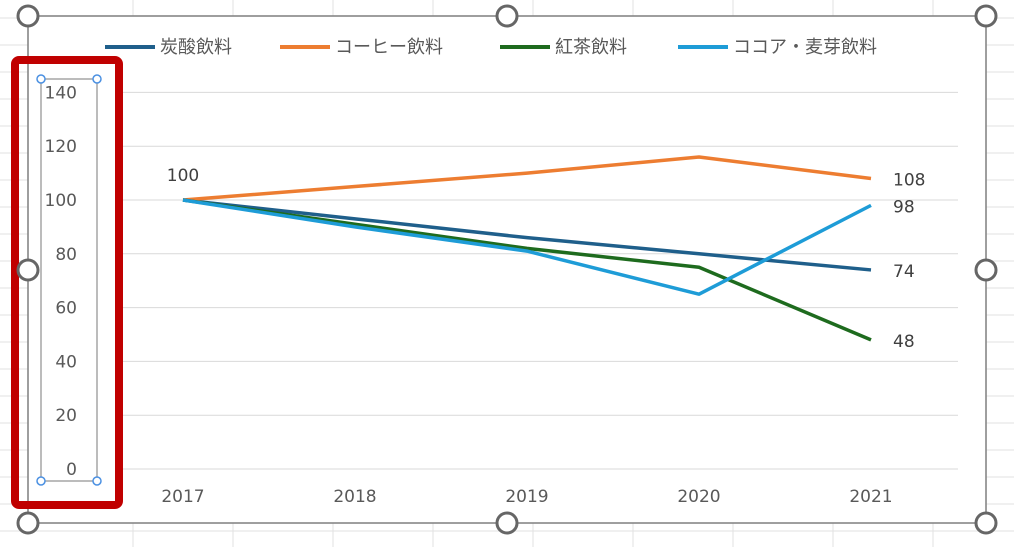 The width and height of the screenshot is (1014, 547). I want to click on x-tick-label: 2020, so click(698, 497).